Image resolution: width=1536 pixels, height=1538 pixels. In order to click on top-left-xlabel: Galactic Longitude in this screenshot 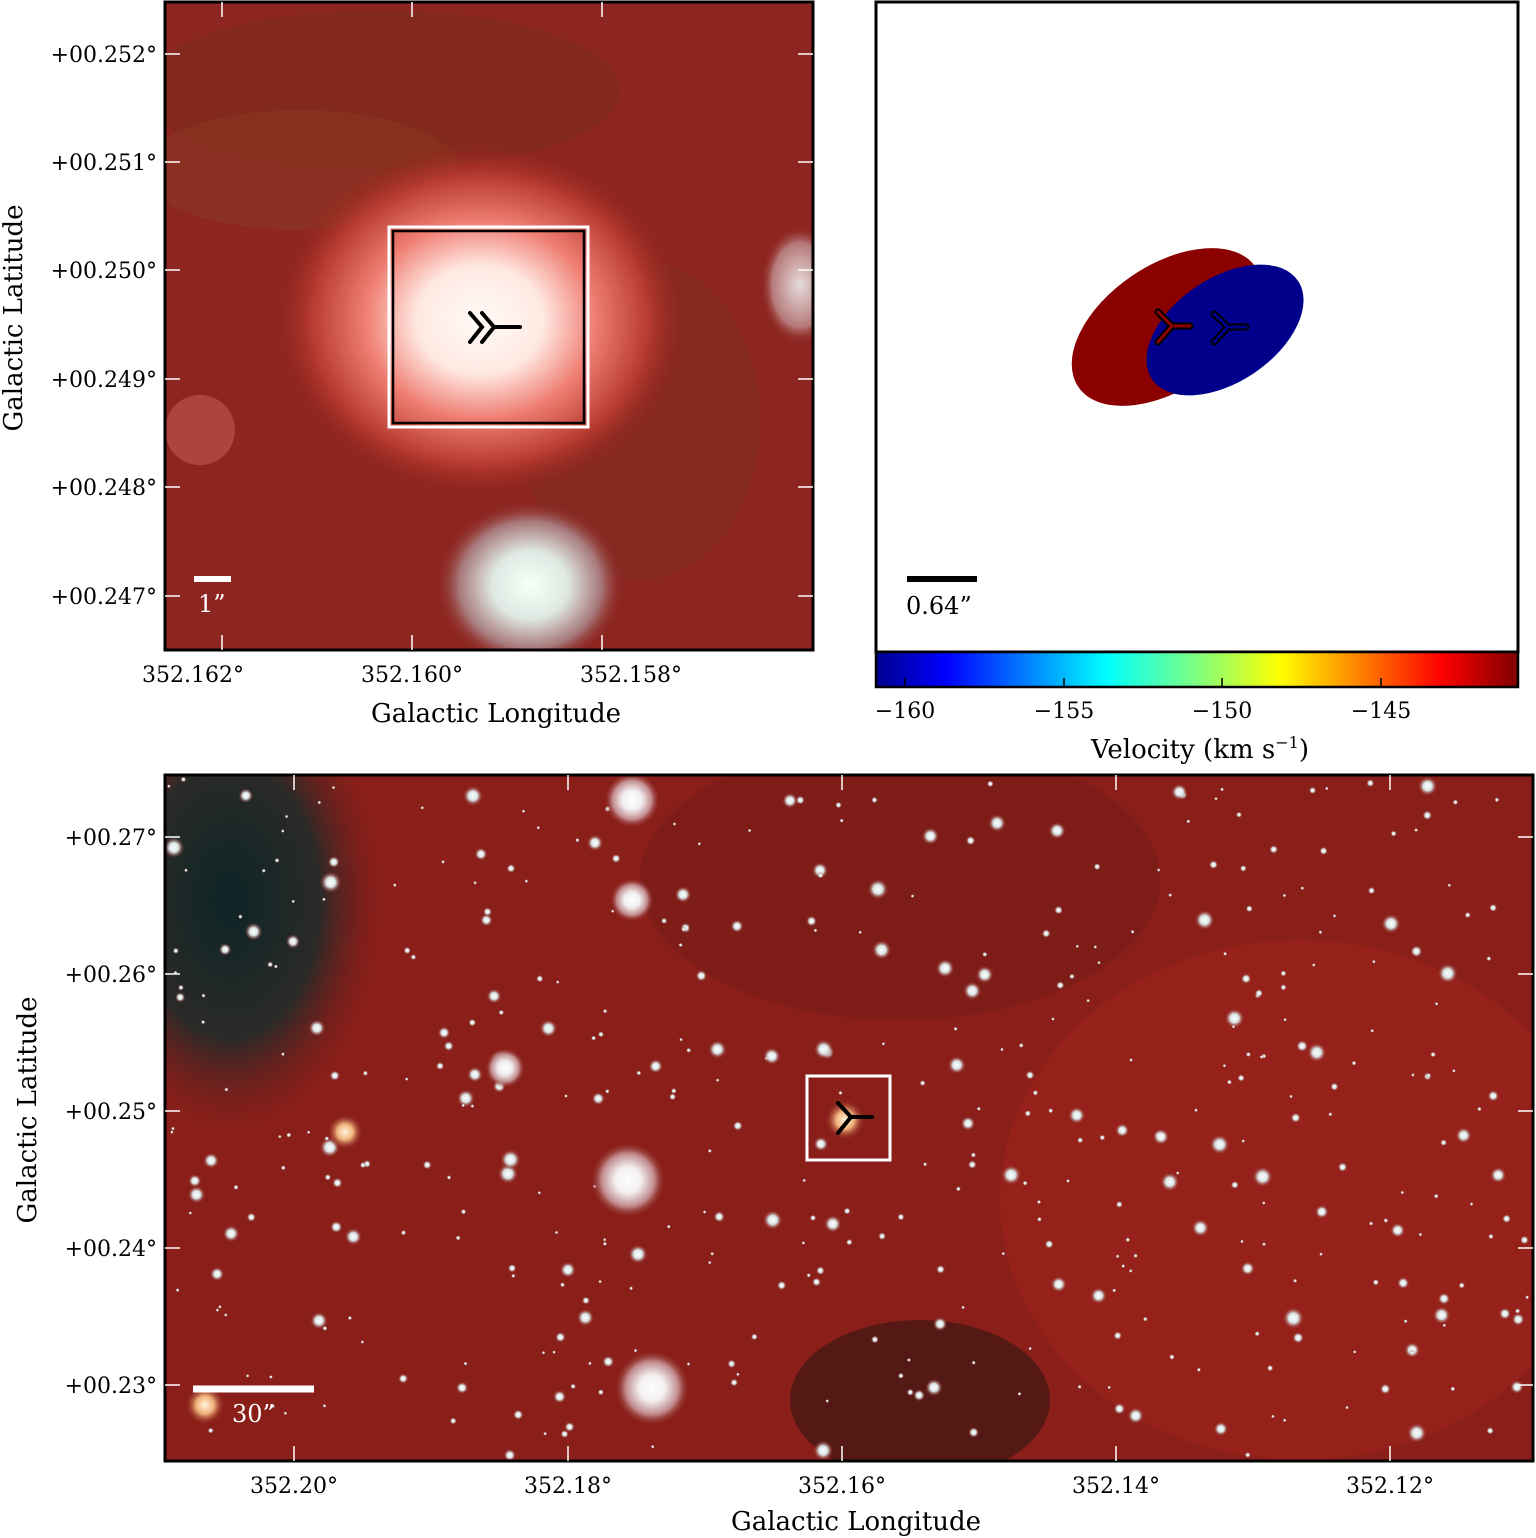, I will do `click(496, 714)`.